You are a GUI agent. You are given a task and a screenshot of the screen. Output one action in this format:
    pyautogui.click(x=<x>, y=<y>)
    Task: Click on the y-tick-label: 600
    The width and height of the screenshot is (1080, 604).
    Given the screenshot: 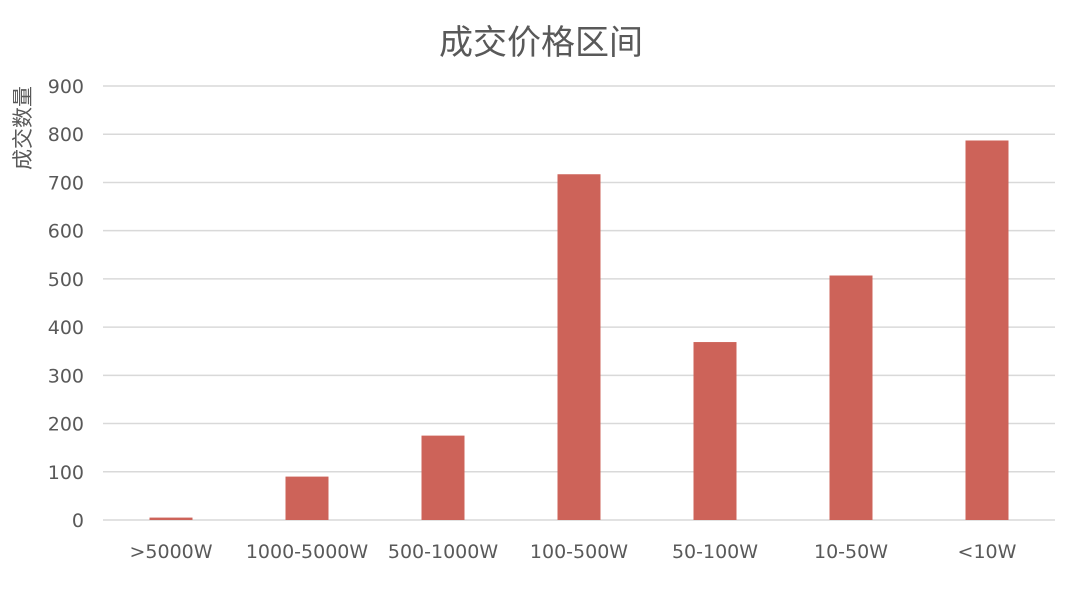 What is the action you would take?
    pyautogui.click(x=66, y=232)
    